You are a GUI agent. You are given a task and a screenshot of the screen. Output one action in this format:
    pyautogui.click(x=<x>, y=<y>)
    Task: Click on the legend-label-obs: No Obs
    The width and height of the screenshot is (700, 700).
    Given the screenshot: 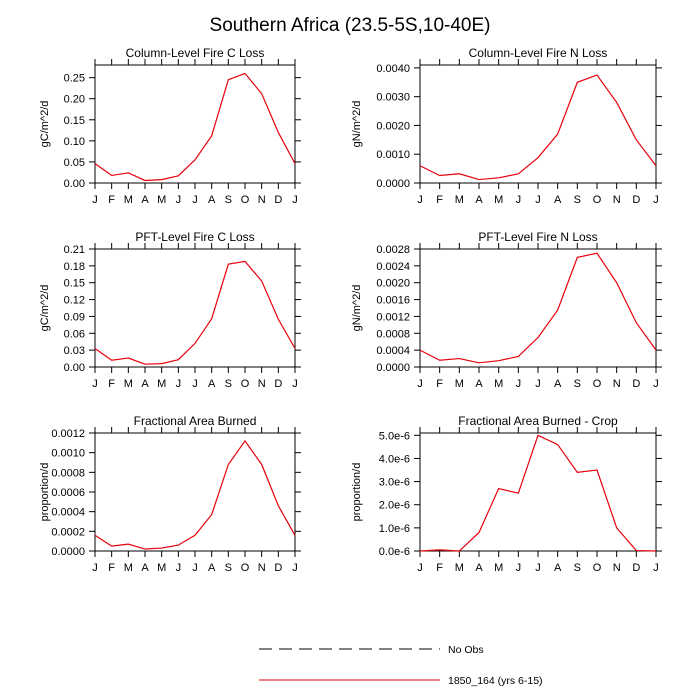 What is the action you would take?
    pyautogui.click(x=466, y=650)
    